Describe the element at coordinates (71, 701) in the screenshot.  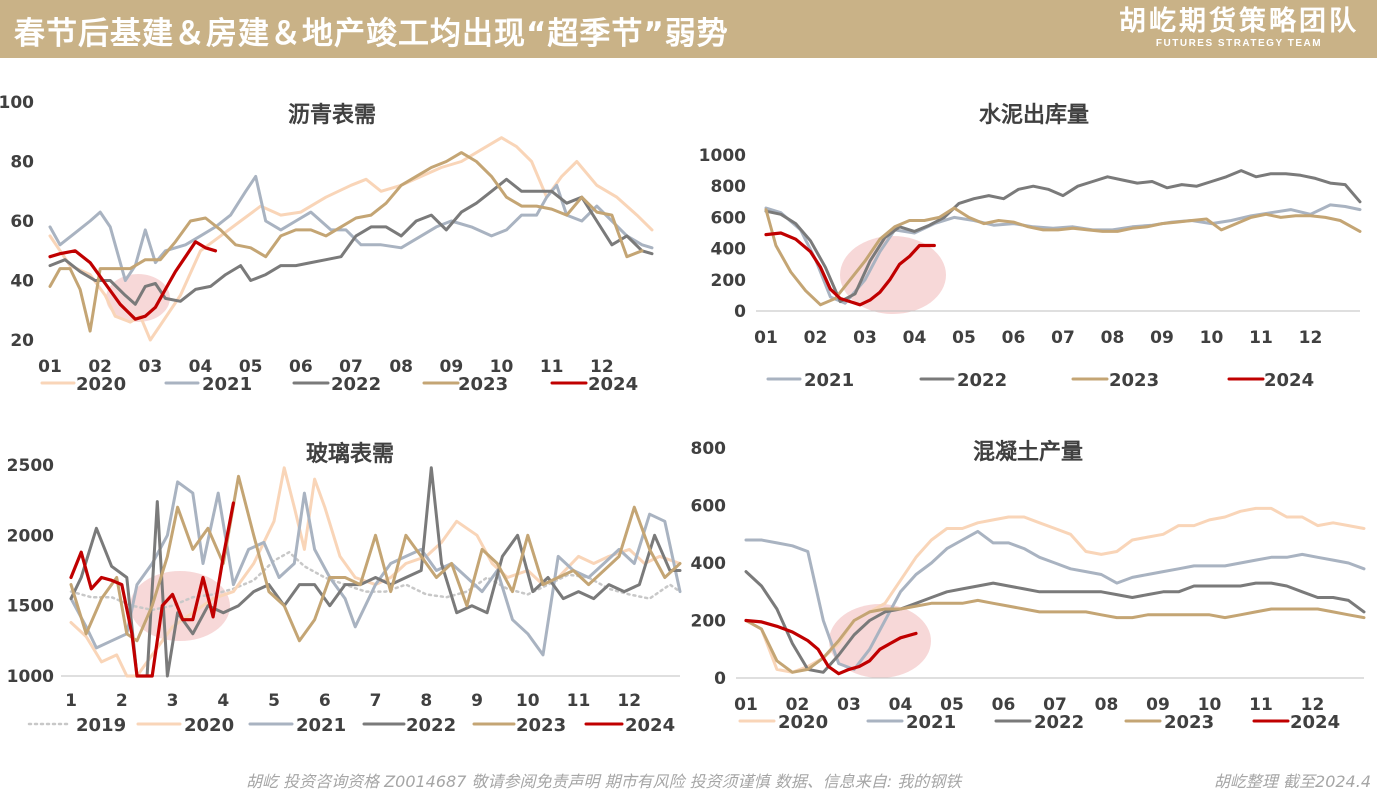
I see `glass-x-tick: 1` at that location.